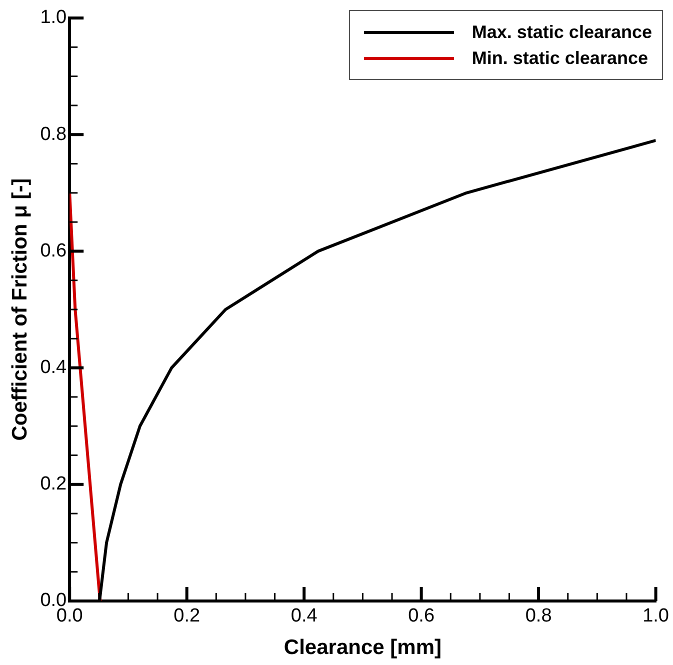  Describe the element at coordinates (20, 309) in the screenshot. I see `y-axis-title: Coefficient of Friction μ [-]` at that location.